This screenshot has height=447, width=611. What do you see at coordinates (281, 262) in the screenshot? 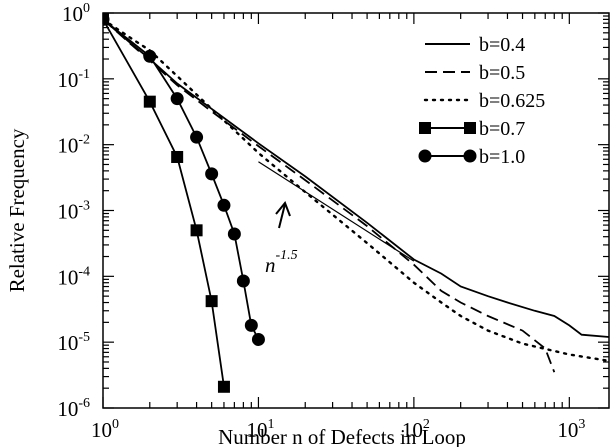
I see `annotation-label: n-1.5` at bounding box center [281, 262].